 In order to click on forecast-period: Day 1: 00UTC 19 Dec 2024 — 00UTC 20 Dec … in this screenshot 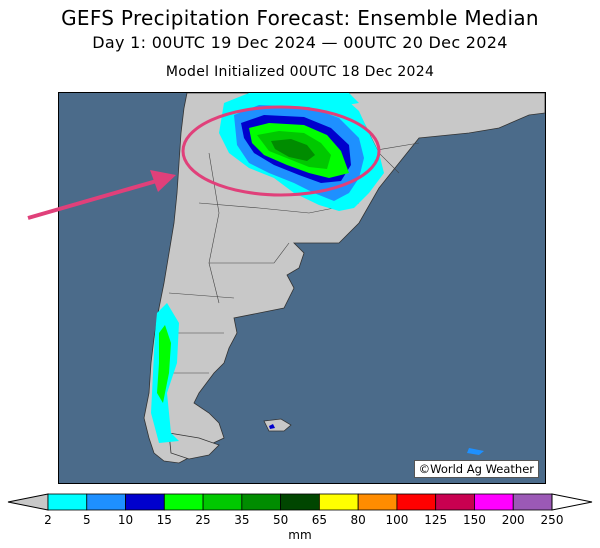, I will do `click(300, 42)`.